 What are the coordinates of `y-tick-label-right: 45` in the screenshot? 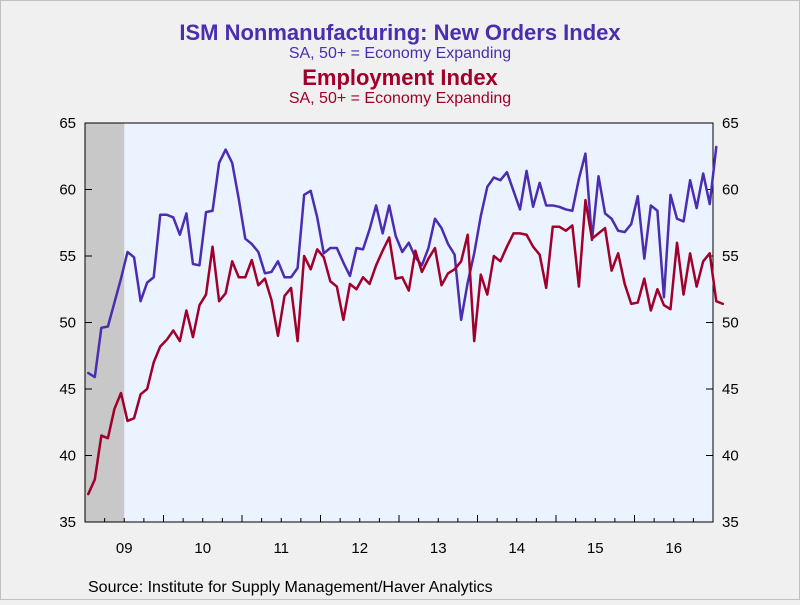 It's located at (730, 389).